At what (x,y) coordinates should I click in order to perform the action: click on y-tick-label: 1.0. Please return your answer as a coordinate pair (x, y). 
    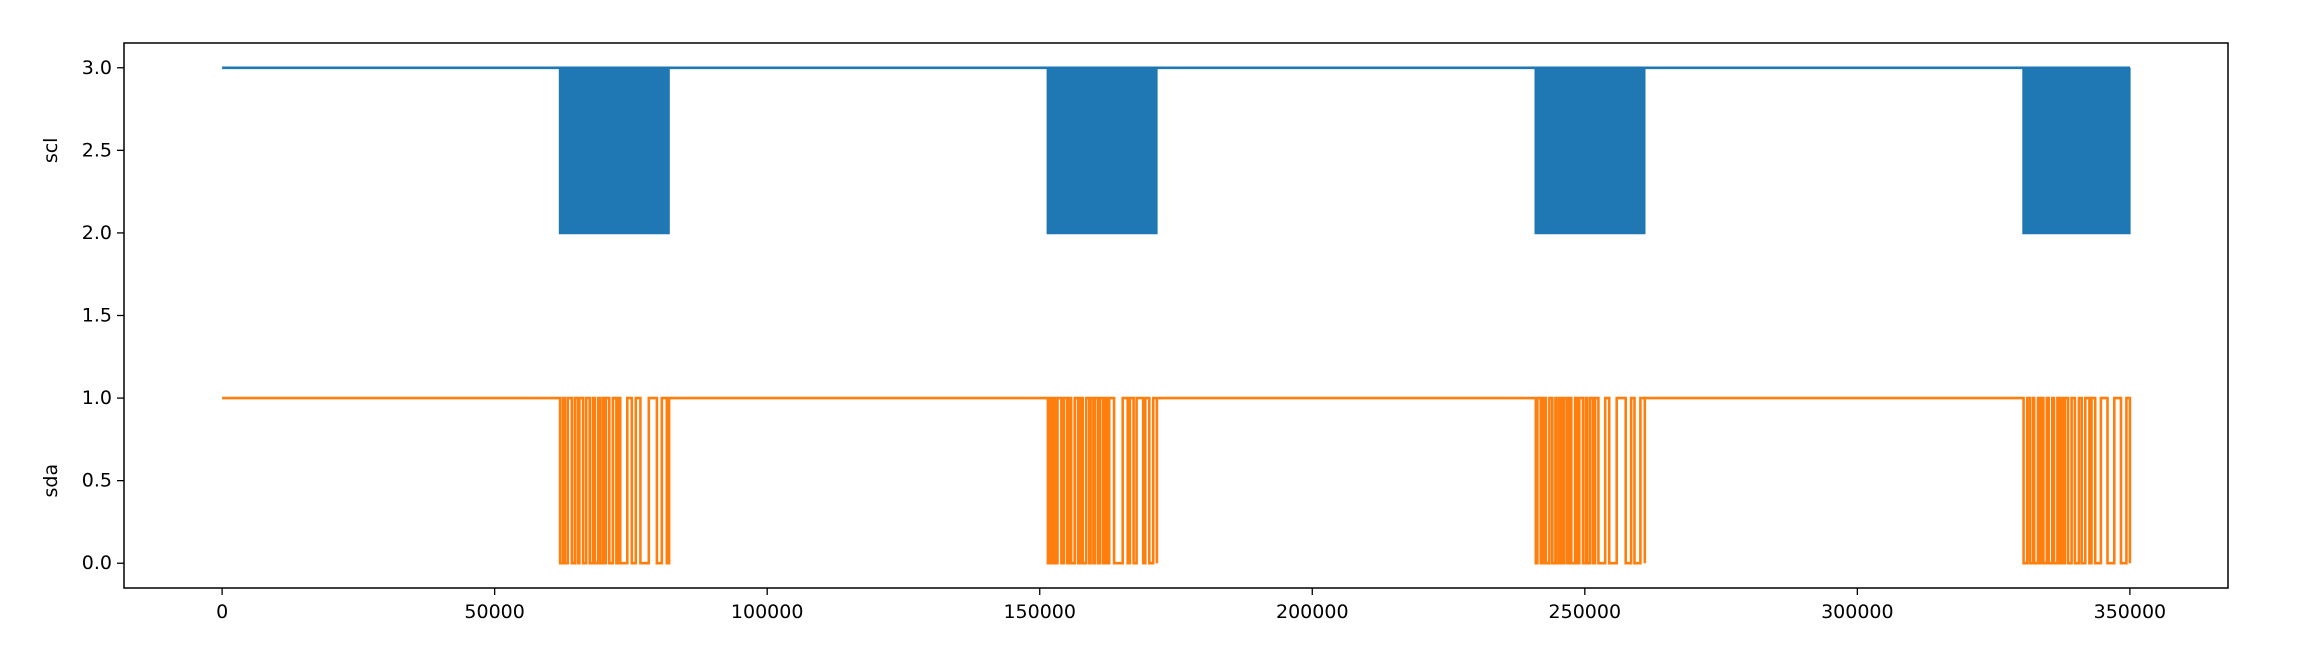
    Looking at the image, I should click on (97, 398).